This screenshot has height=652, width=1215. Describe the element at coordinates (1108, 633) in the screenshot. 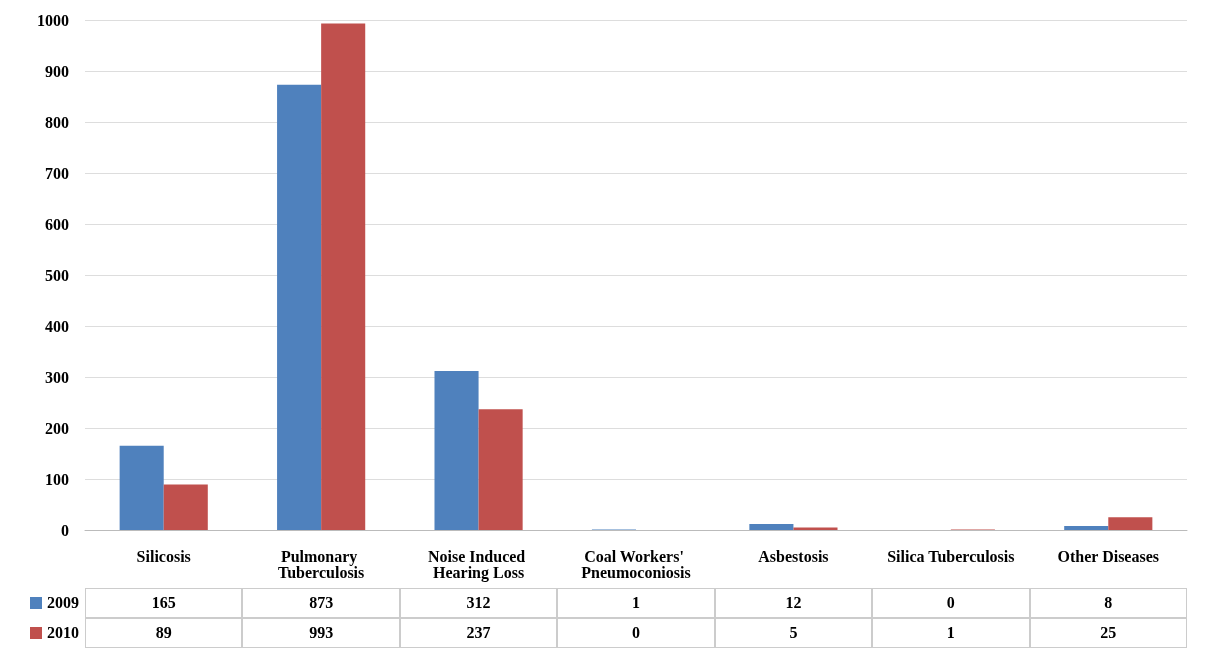

I see `data-label: 25` at that location.